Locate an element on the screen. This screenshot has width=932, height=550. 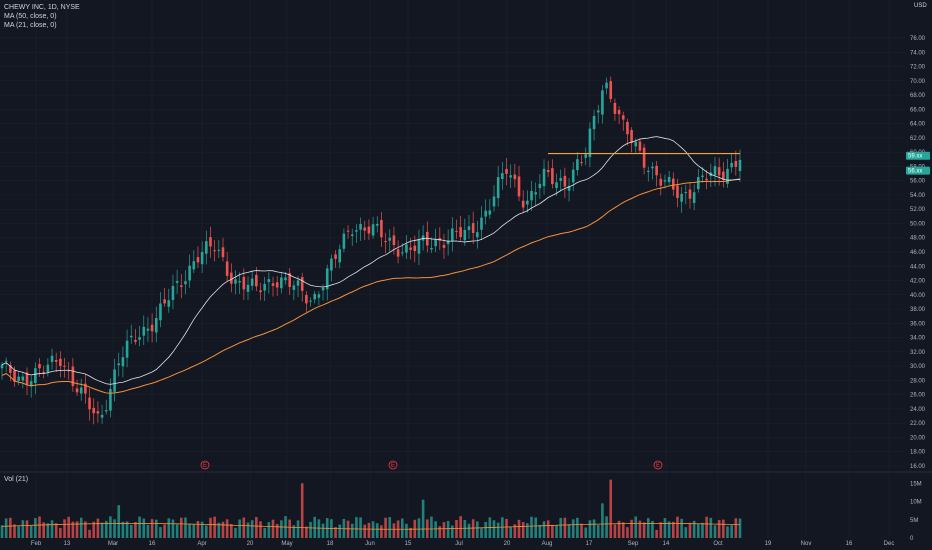
date-tick-label: May is located at coordinates (286, 544).